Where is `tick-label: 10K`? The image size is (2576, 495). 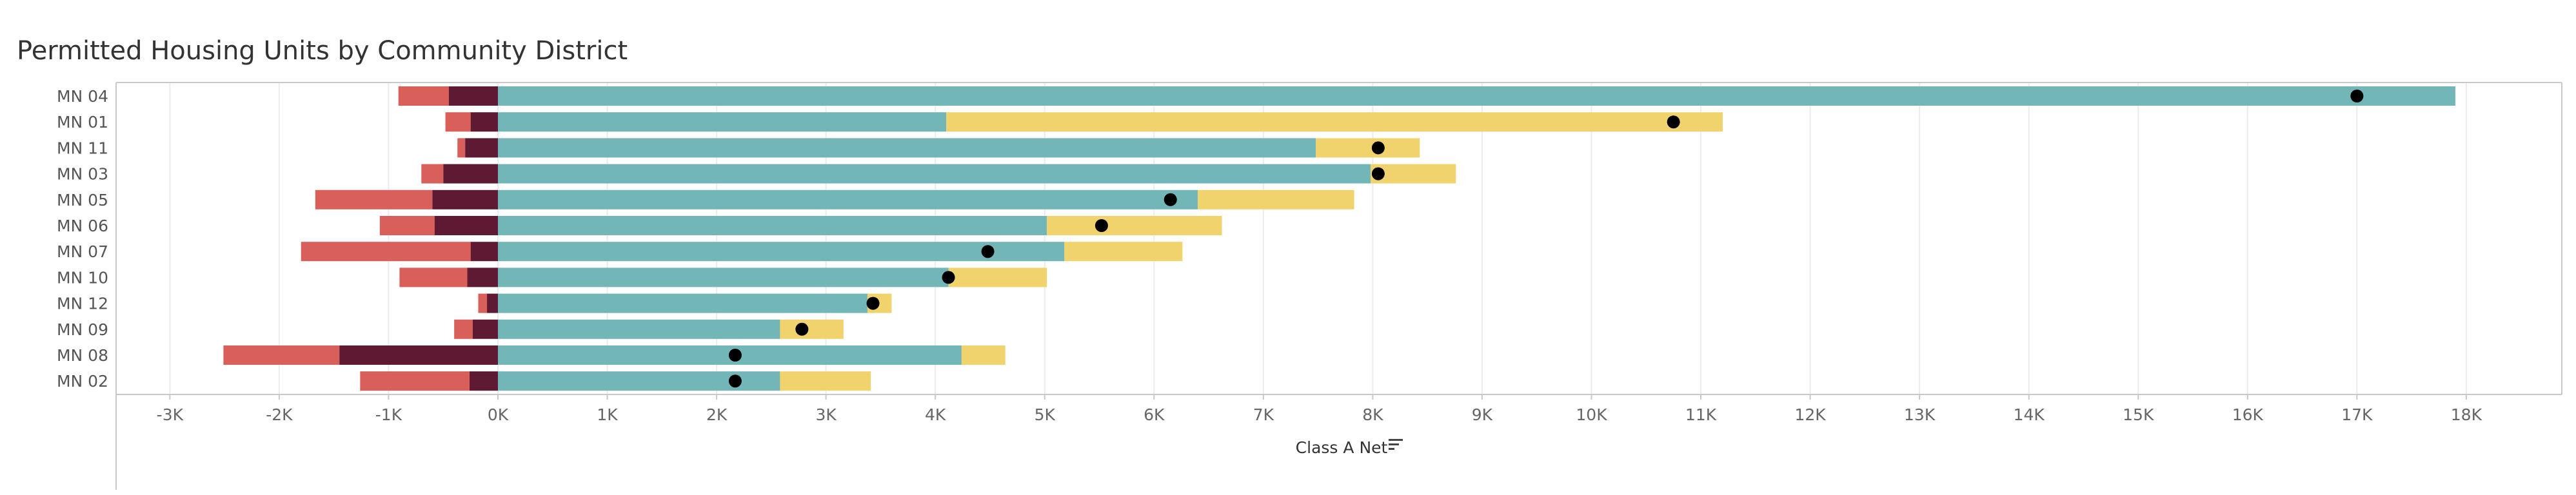 tick-label: 10K is located at coordinates (1591, 414).